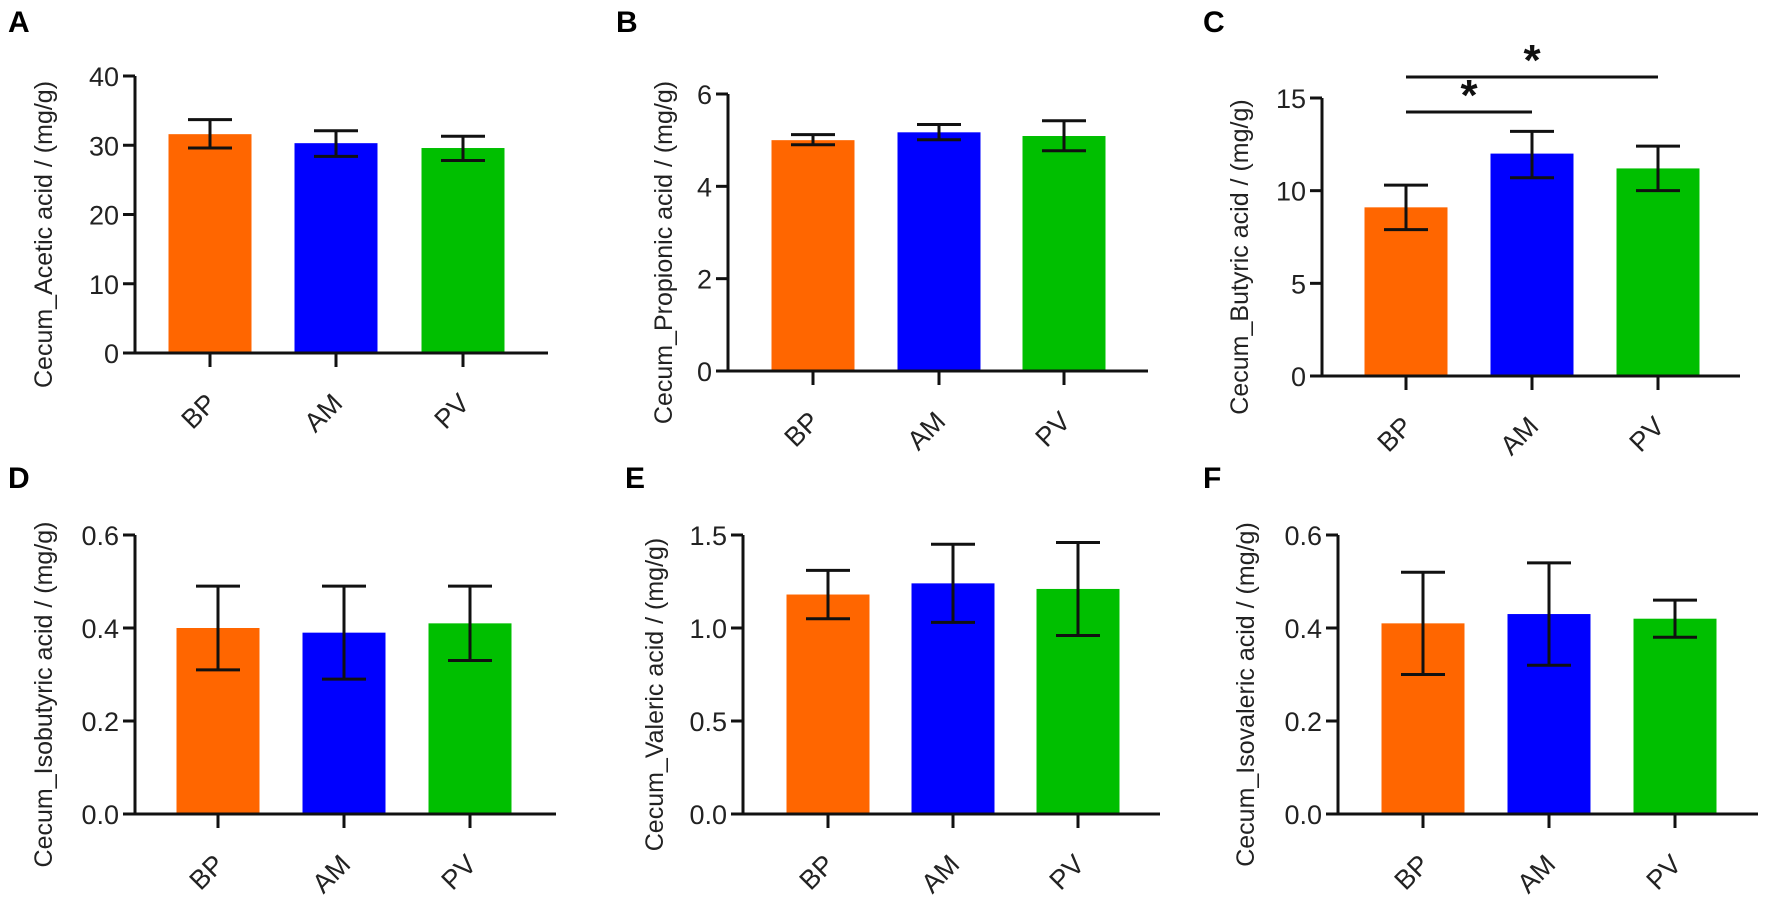 The height and width of the screenshot is (903, 1772). What do you see at coordinates (1246, 694) in the screenshot?
I see `y-axis-label: Cecum_Isovaleric acid / (mg/g)` at bounding box center [1246, 694].